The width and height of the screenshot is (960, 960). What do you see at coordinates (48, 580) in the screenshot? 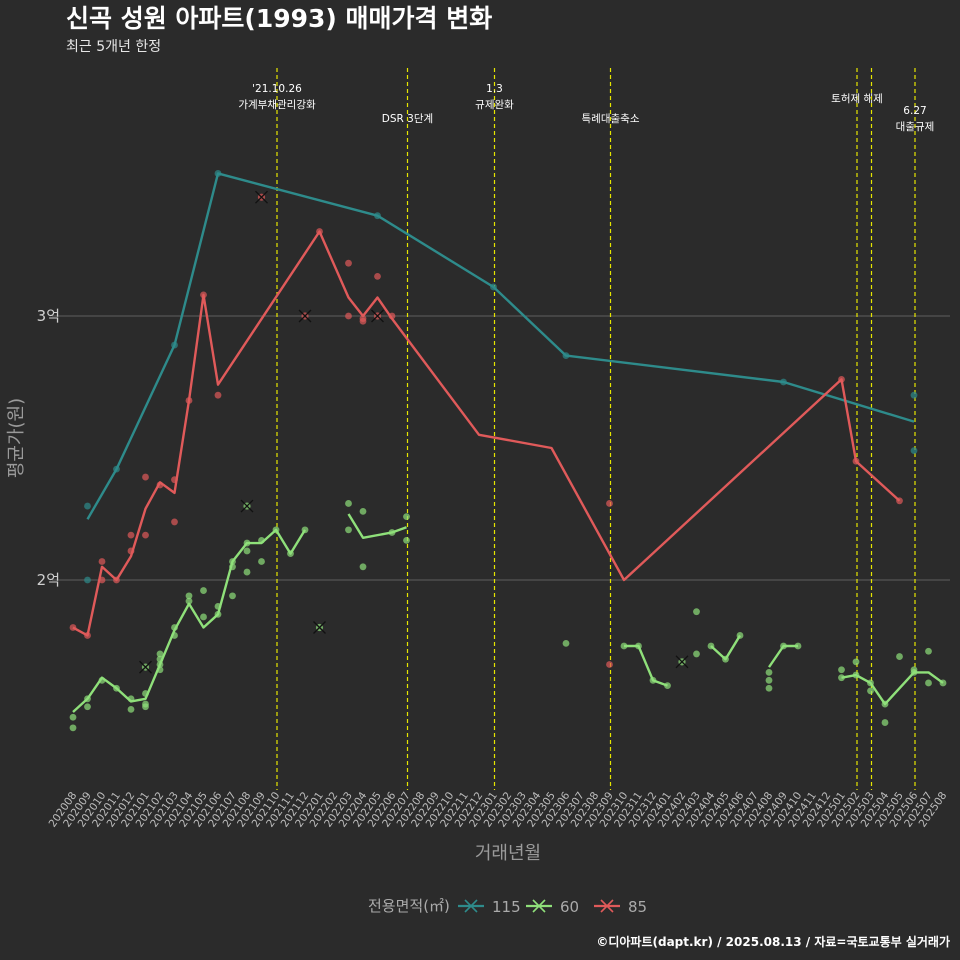
I see `y-tick-label: 2억` at bounding box center [48, 580].